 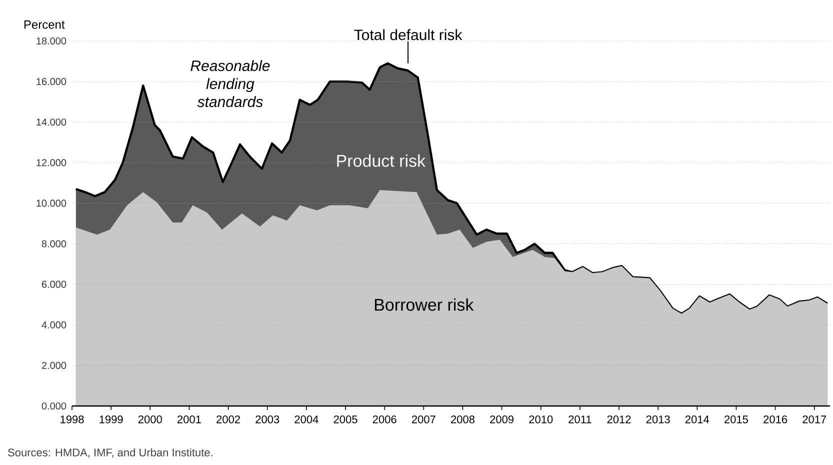 I want to click on source-note: Sources: HMDA, IMF, and Urban Institute., so click(x=110, y=453).